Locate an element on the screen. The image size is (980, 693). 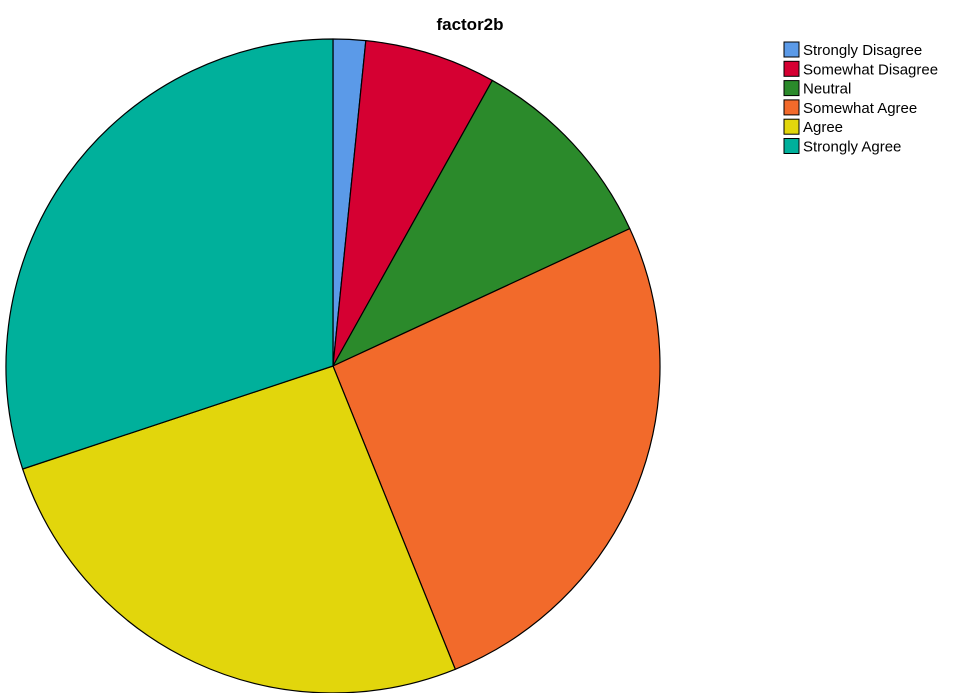
pie-slice-neutral is located at coordinates (481, 223).